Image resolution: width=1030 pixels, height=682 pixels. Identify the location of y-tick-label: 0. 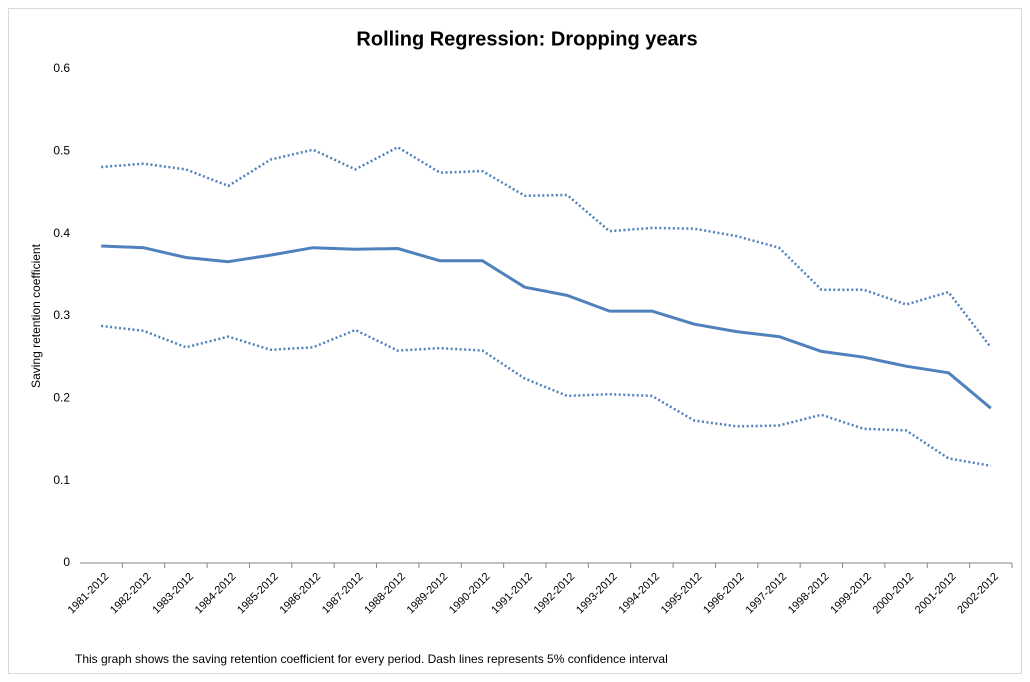
(66, 562).